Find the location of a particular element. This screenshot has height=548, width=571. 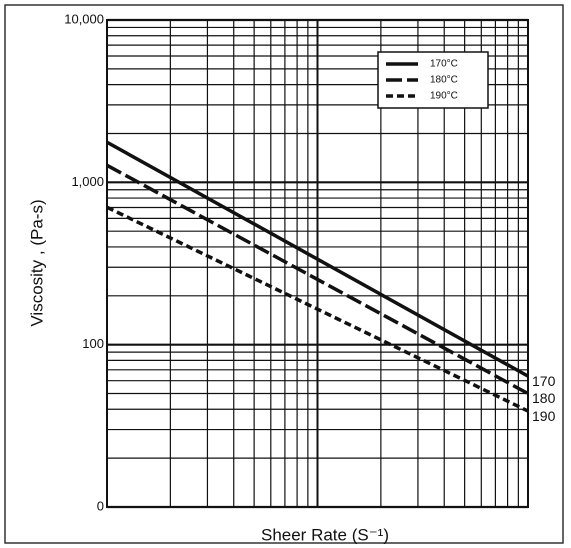

x-axis-label: Sheer Rate (S⁻¹) is located at coordinates (325, 534).